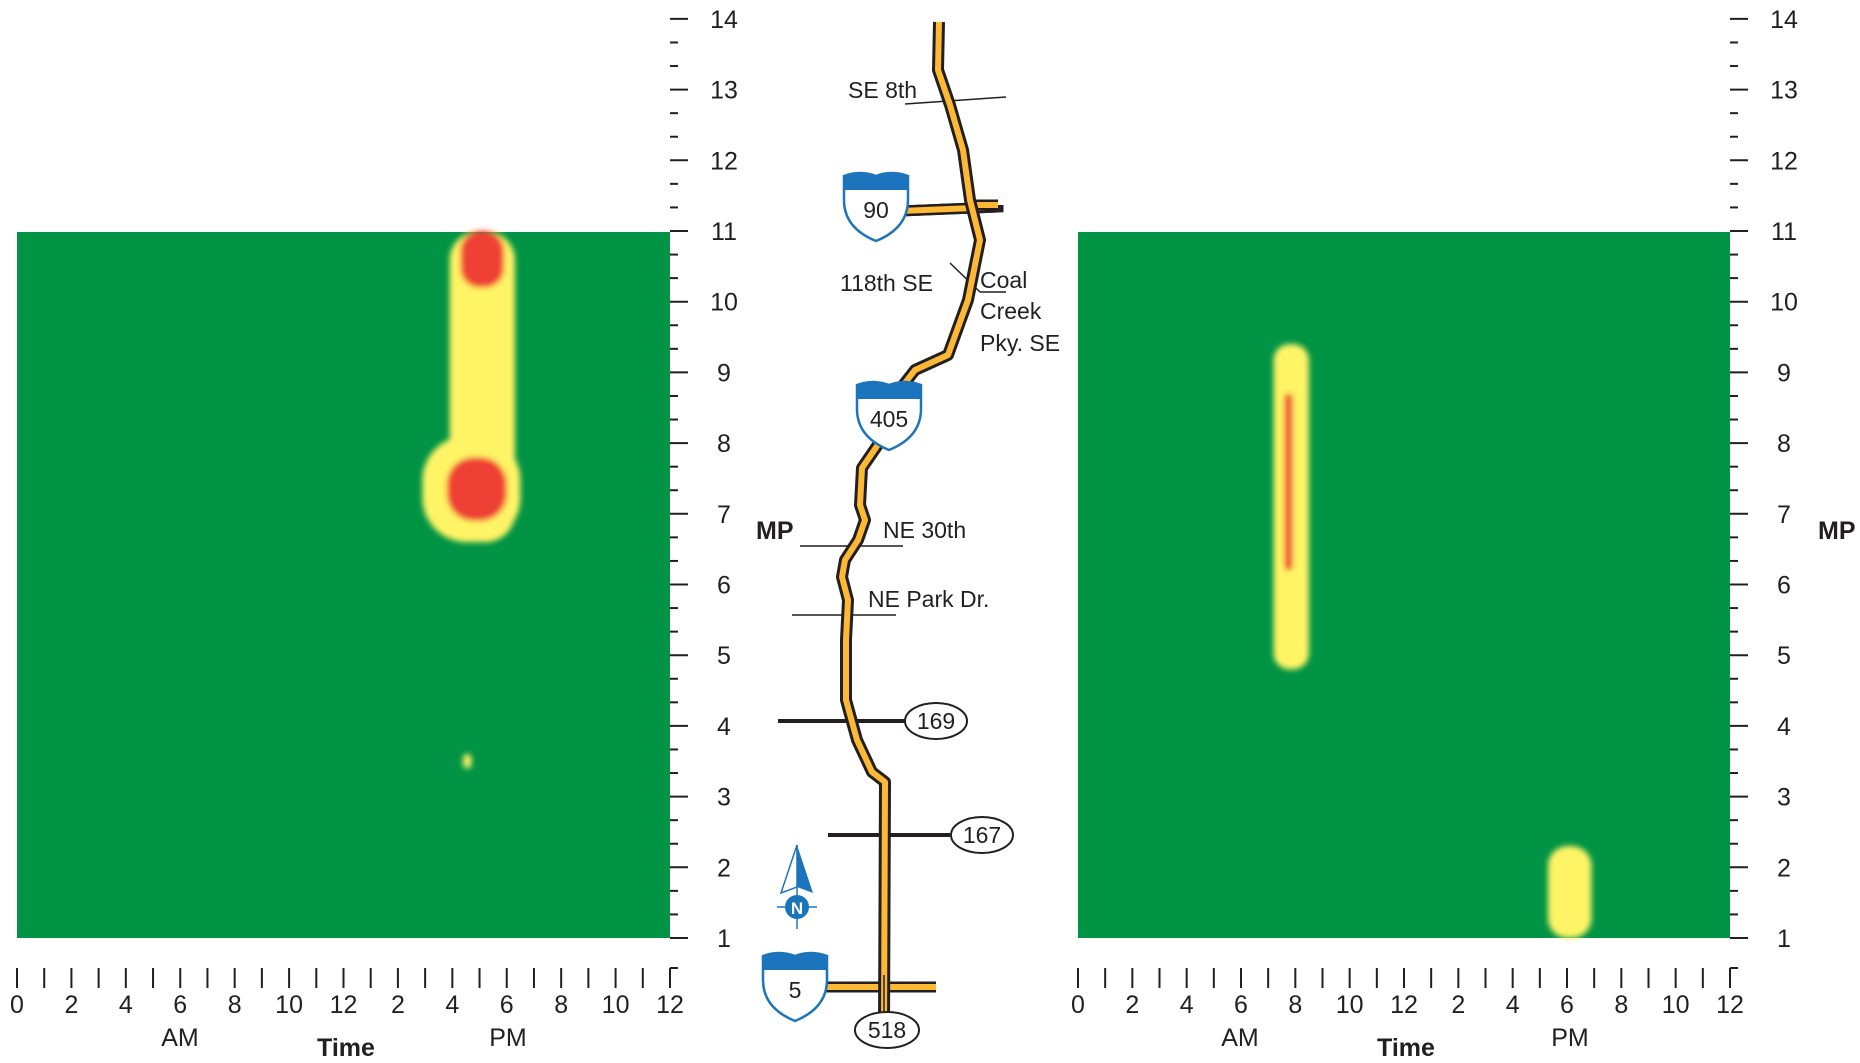  What do you see at coordinates (724, 303) in the screenshot?
I see `left-y-tick-label: 10` at bounding box center [724, 303].